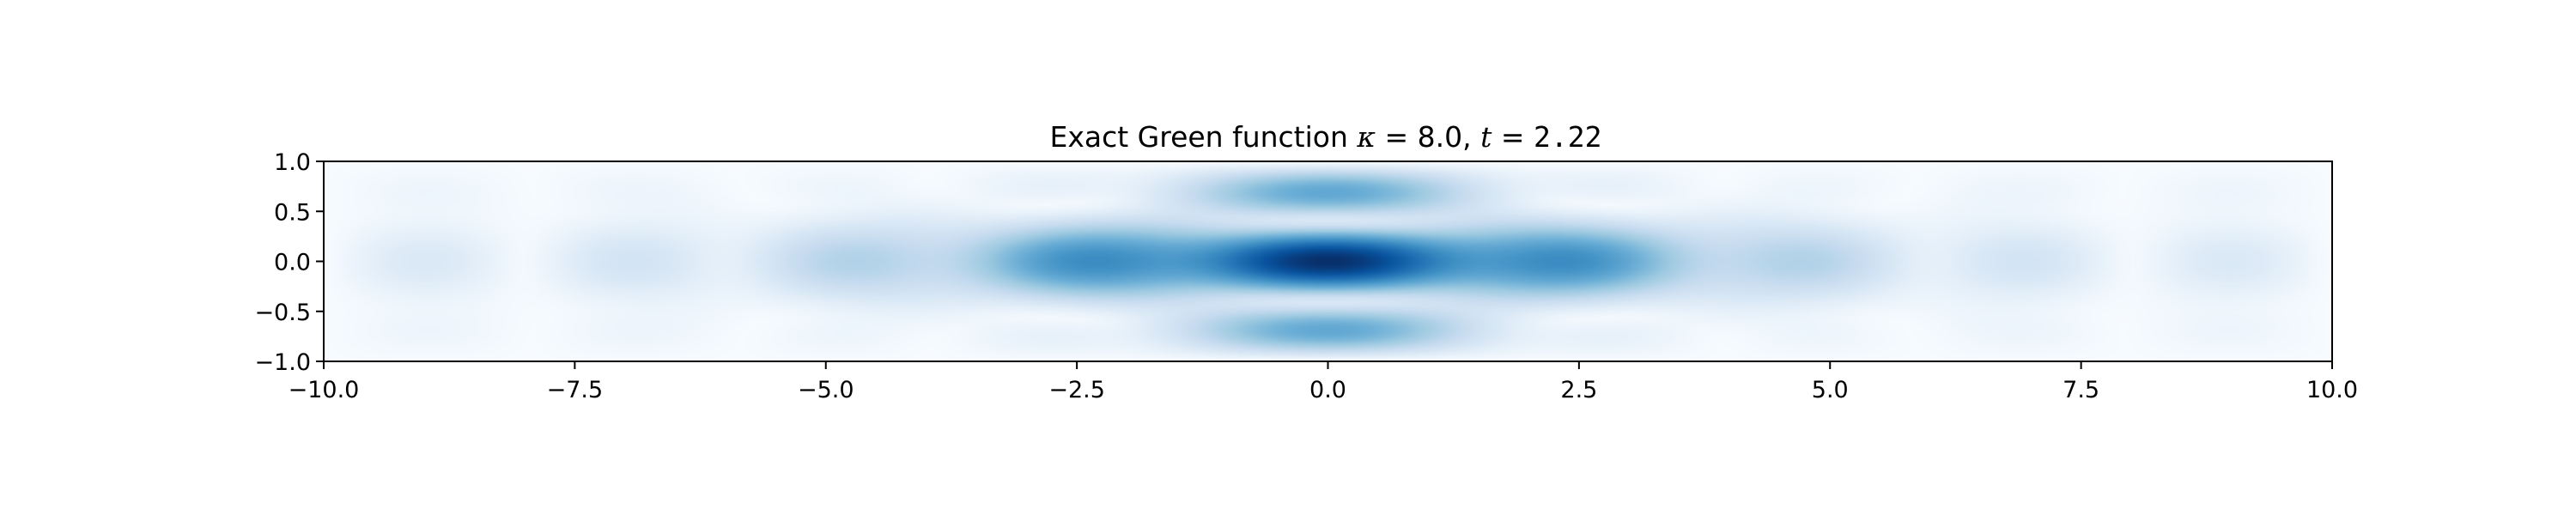  What do you see at coordinates (1513, 137) in the screenshot?
I see `title-t-eq: =` at bounding box center [1513, 137].